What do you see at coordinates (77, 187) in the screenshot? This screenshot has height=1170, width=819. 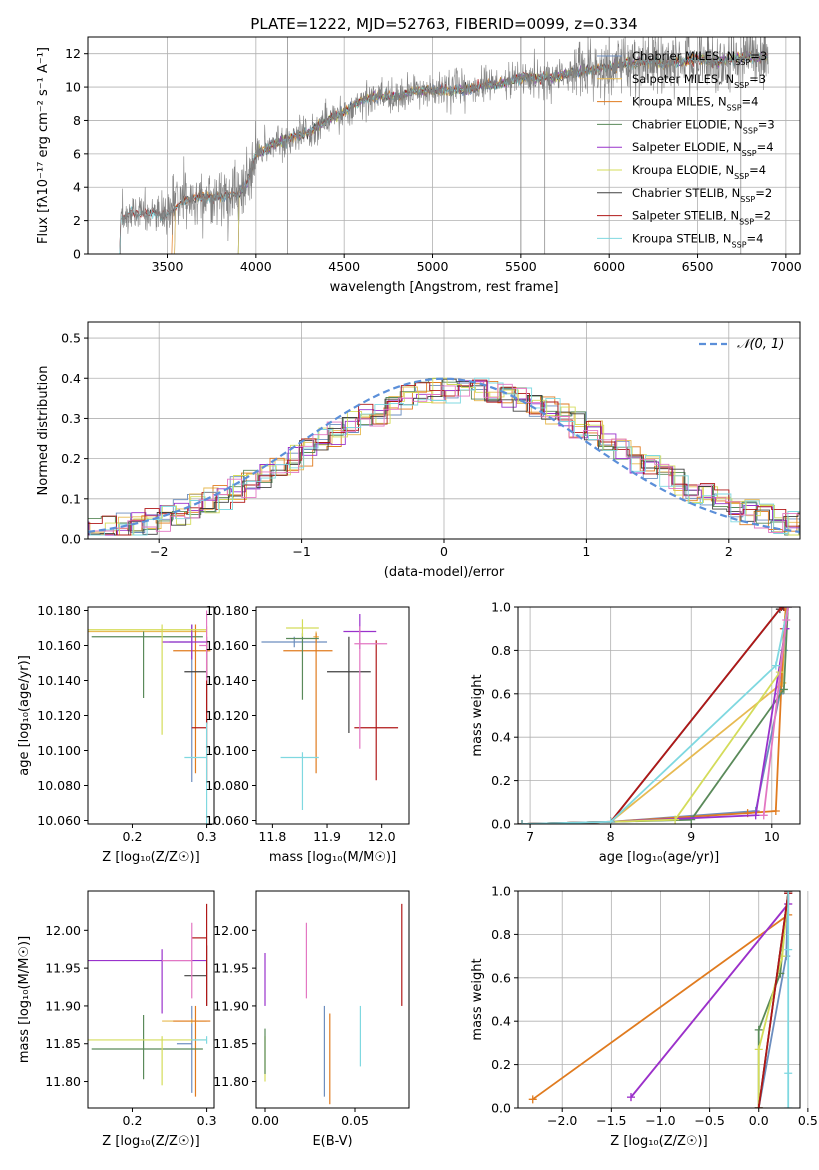 I see `y-tick-label: 4` at bounding box center [77, 187].